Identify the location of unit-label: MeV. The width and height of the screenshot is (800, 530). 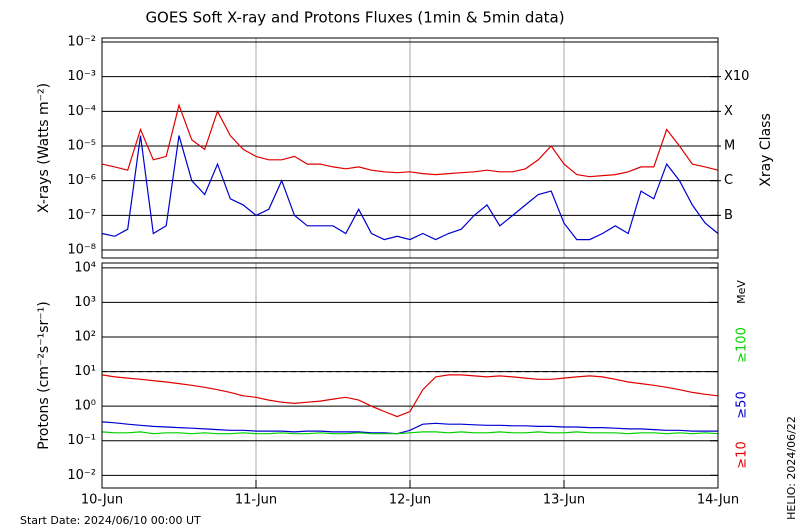
(741, 292).